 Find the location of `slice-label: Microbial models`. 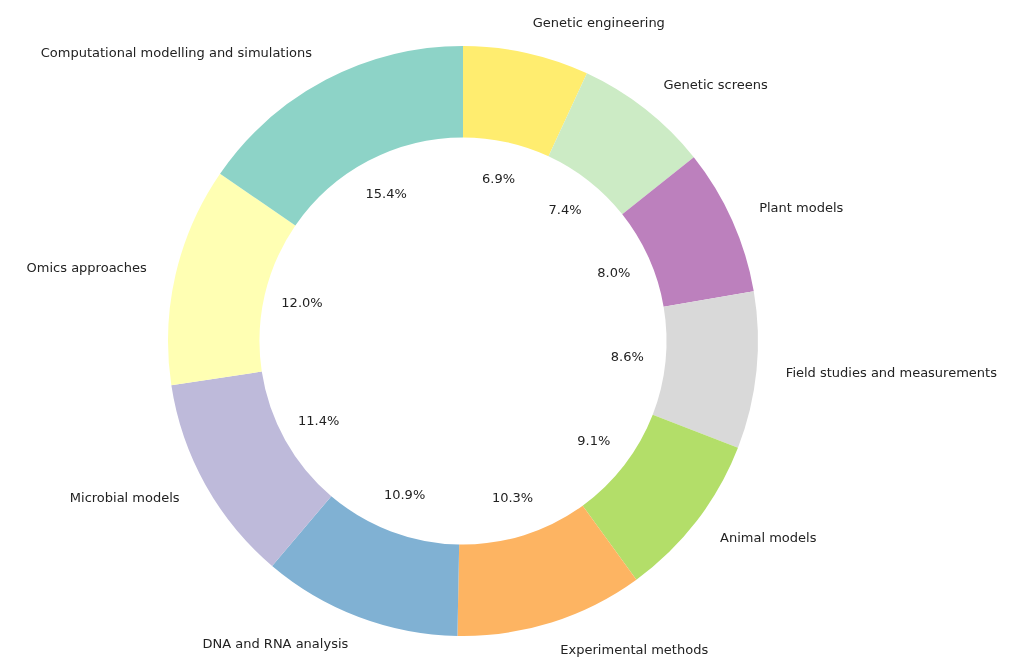

slice-label: Microbial models is located at coordinates (124, 498).